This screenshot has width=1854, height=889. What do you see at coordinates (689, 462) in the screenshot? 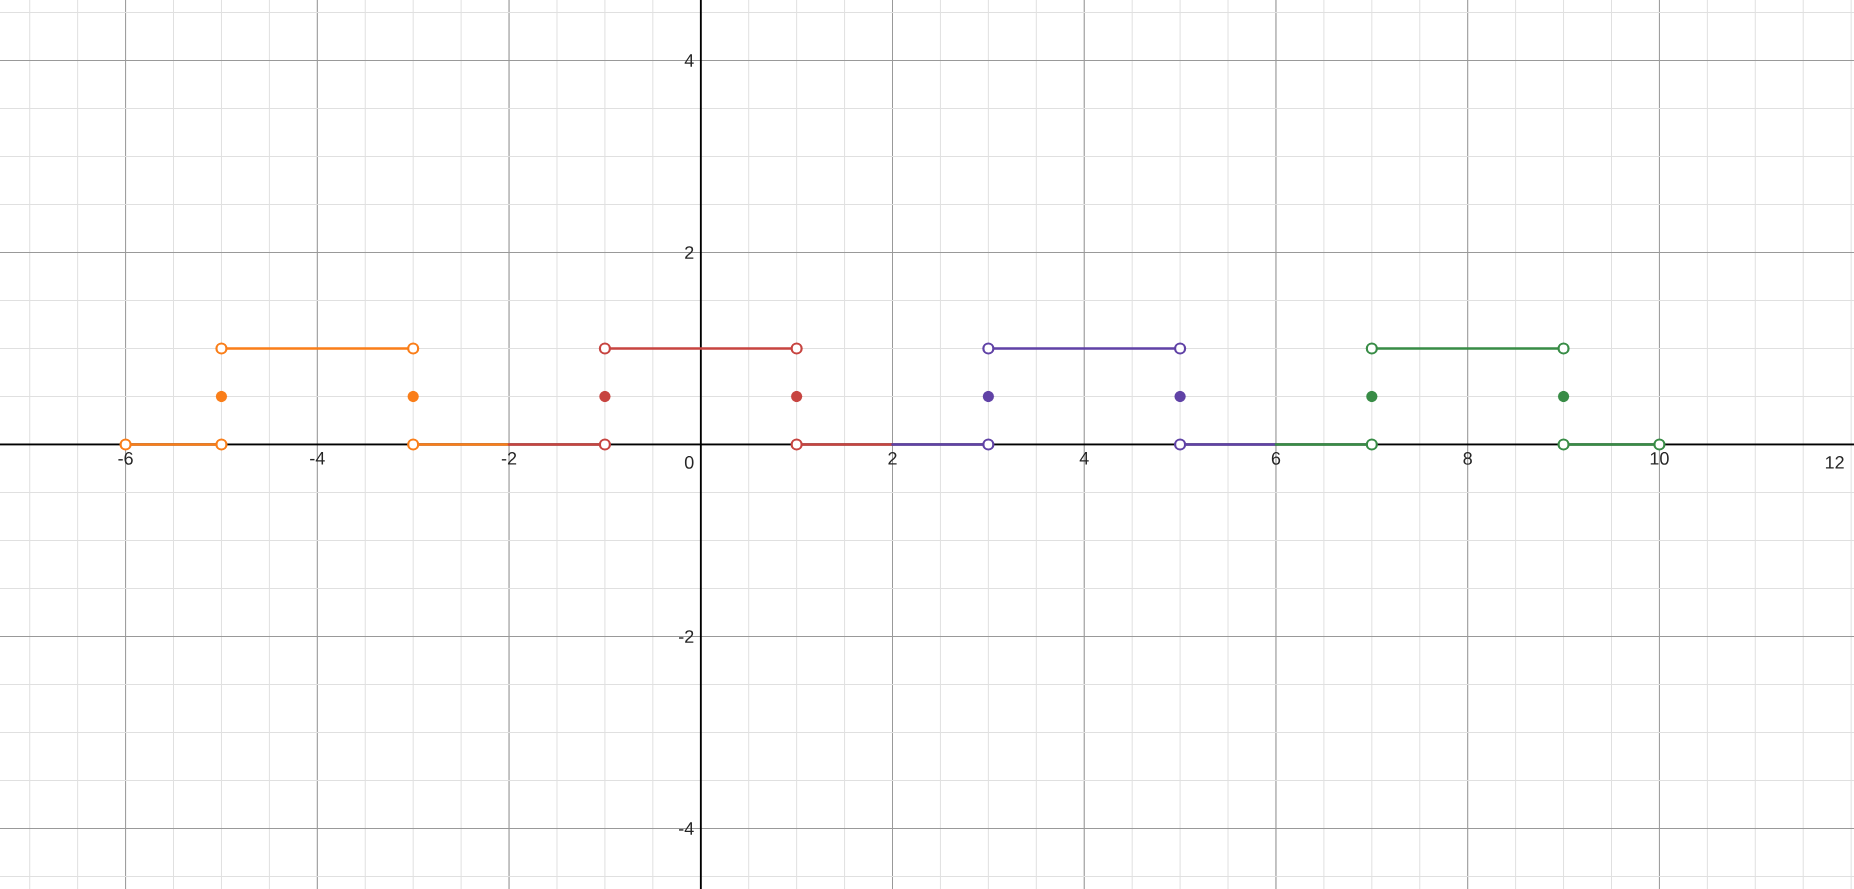
I see `x-tick-label: 0` at bounding box center [689, 462].